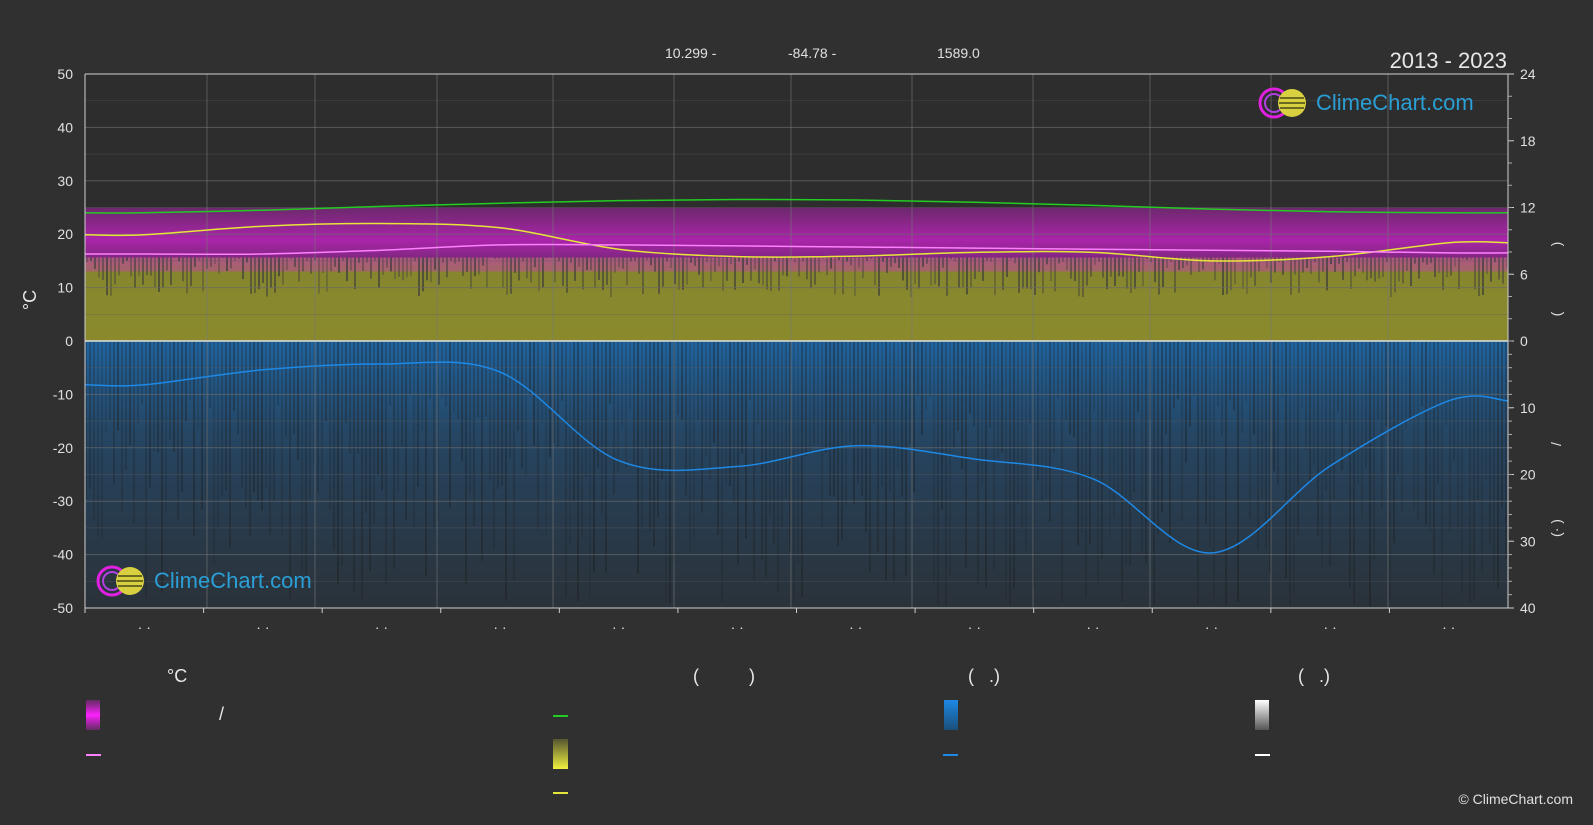  I want to click on right-tick-label-sunshine: 0, so click(1524, 341).